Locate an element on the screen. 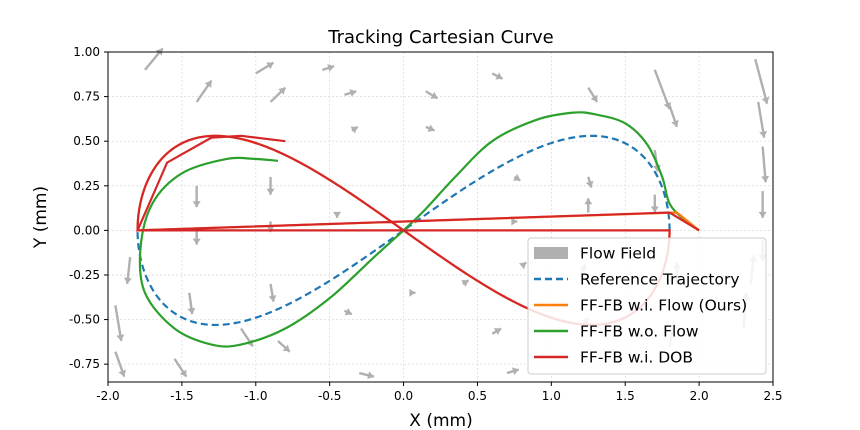  legend-label: Reference Trajectory is located at coordinates (660, 280).